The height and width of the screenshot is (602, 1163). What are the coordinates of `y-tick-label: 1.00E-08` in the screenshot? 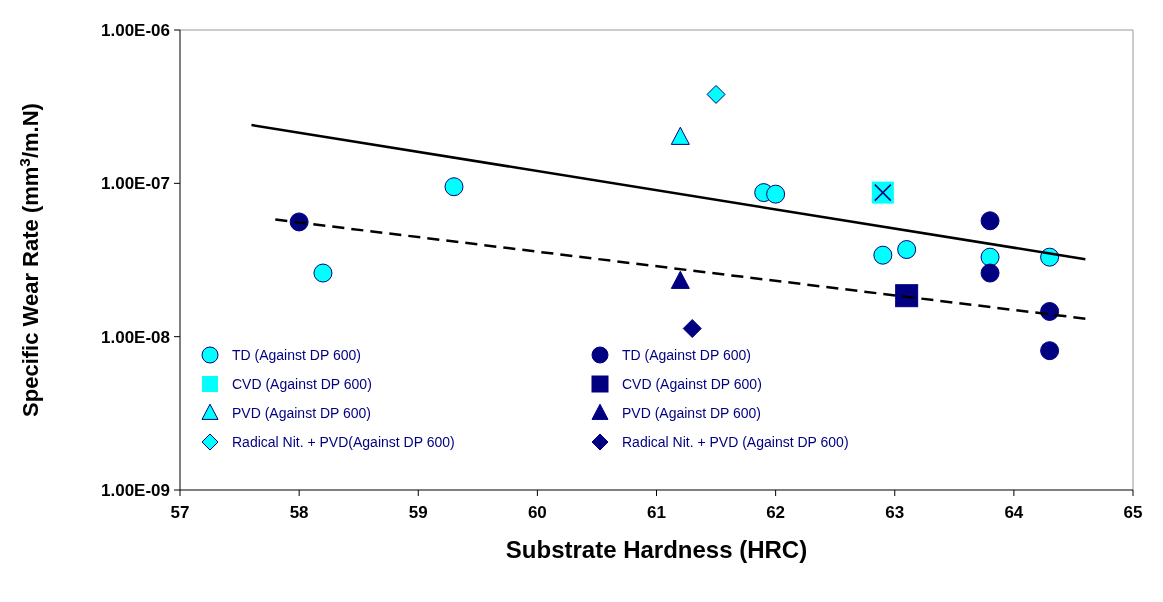 It's located at (135, 337).